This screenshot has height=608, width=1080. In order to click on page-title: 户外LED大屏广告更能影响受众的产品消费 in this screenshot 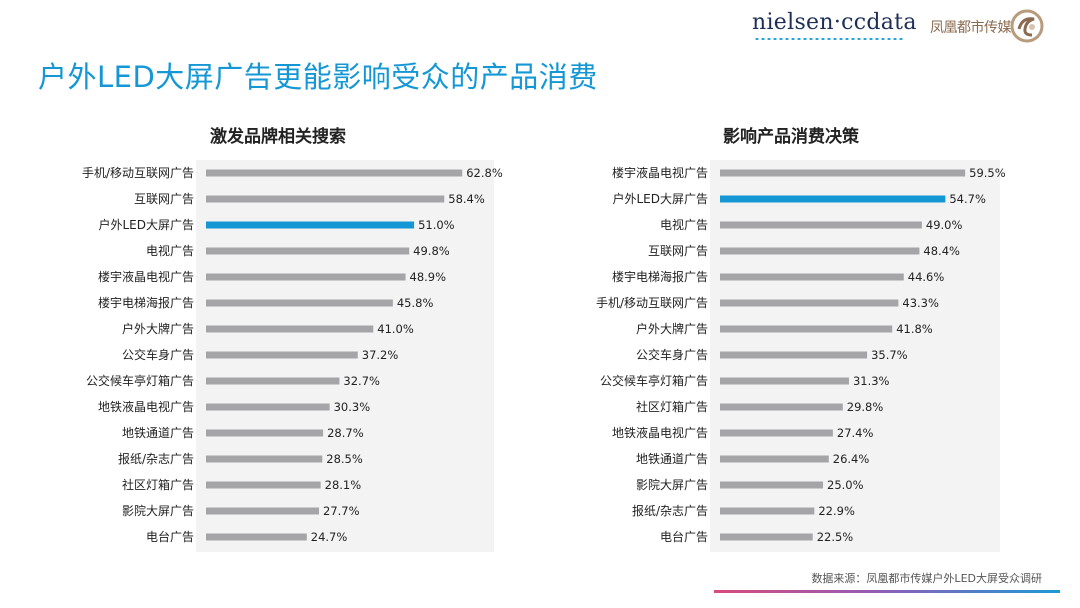, I will do `click(318, 77)`.